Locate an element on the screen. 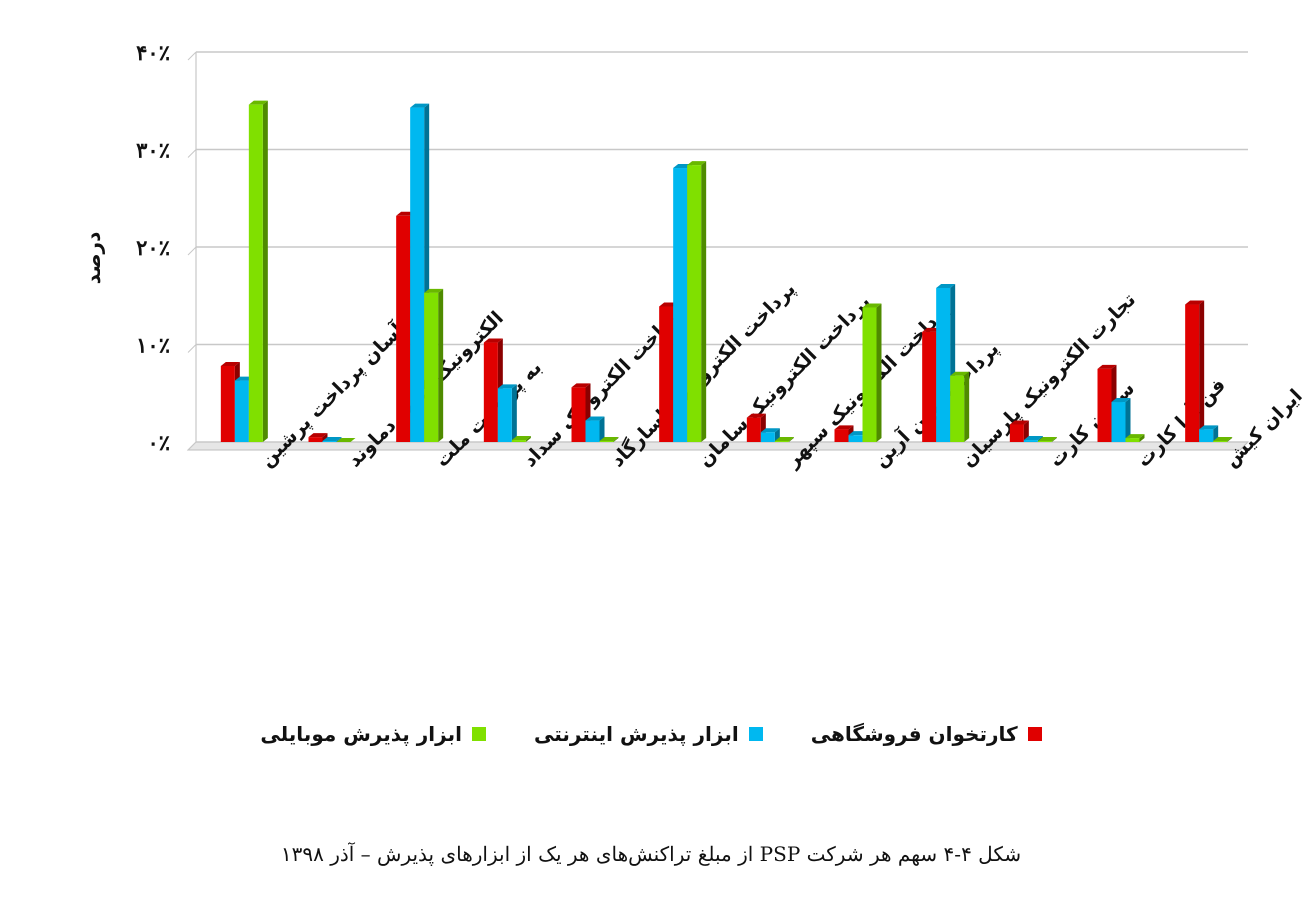 This screenshot has height=901, width=1302. y-tick-label: ۴۰٪ is located at coordinates (153, 52).